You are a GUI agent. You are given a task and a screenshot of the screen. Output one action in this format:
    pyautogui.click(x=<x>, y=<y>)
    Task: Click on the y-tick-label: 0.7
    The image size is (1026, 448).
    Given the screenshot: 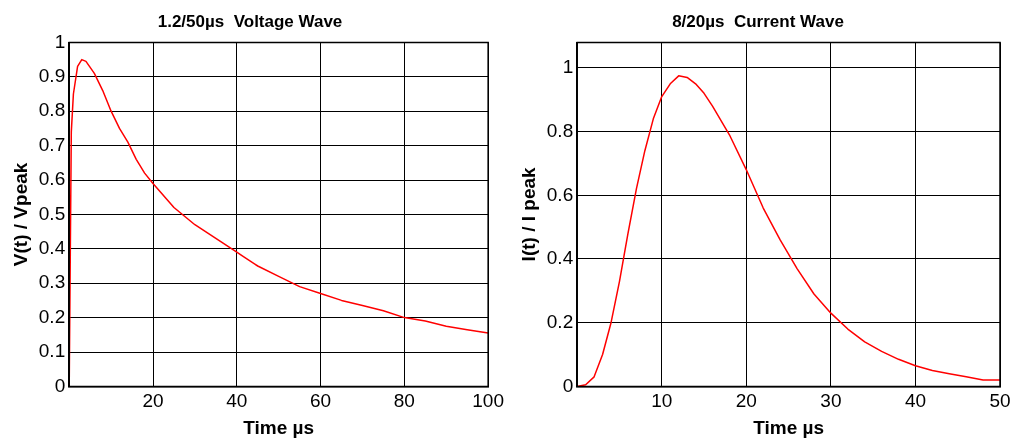 What is the action you would take?
    pyautogui.click(x=52, y=144)
    